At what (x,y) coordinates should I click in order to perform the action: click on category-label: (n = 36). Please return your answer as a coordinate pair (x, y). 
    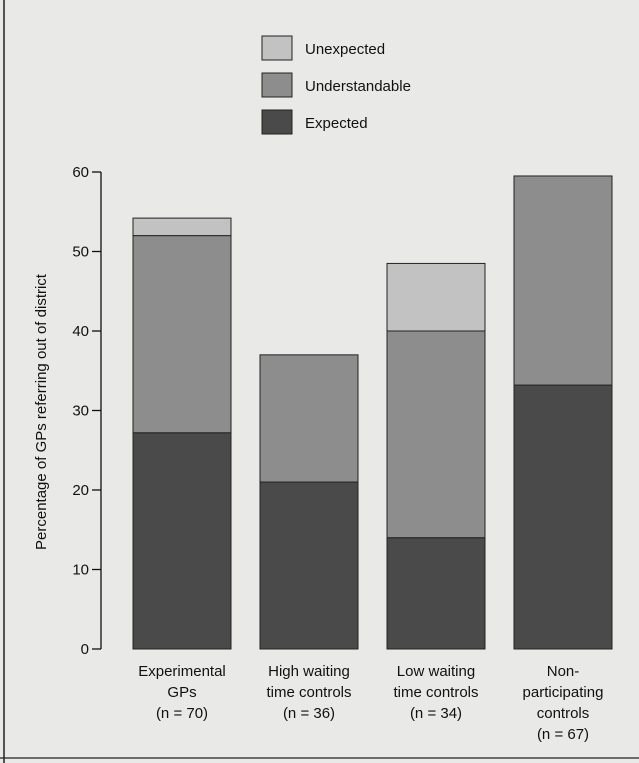
    Looking at the image, I should click on (309, 713).